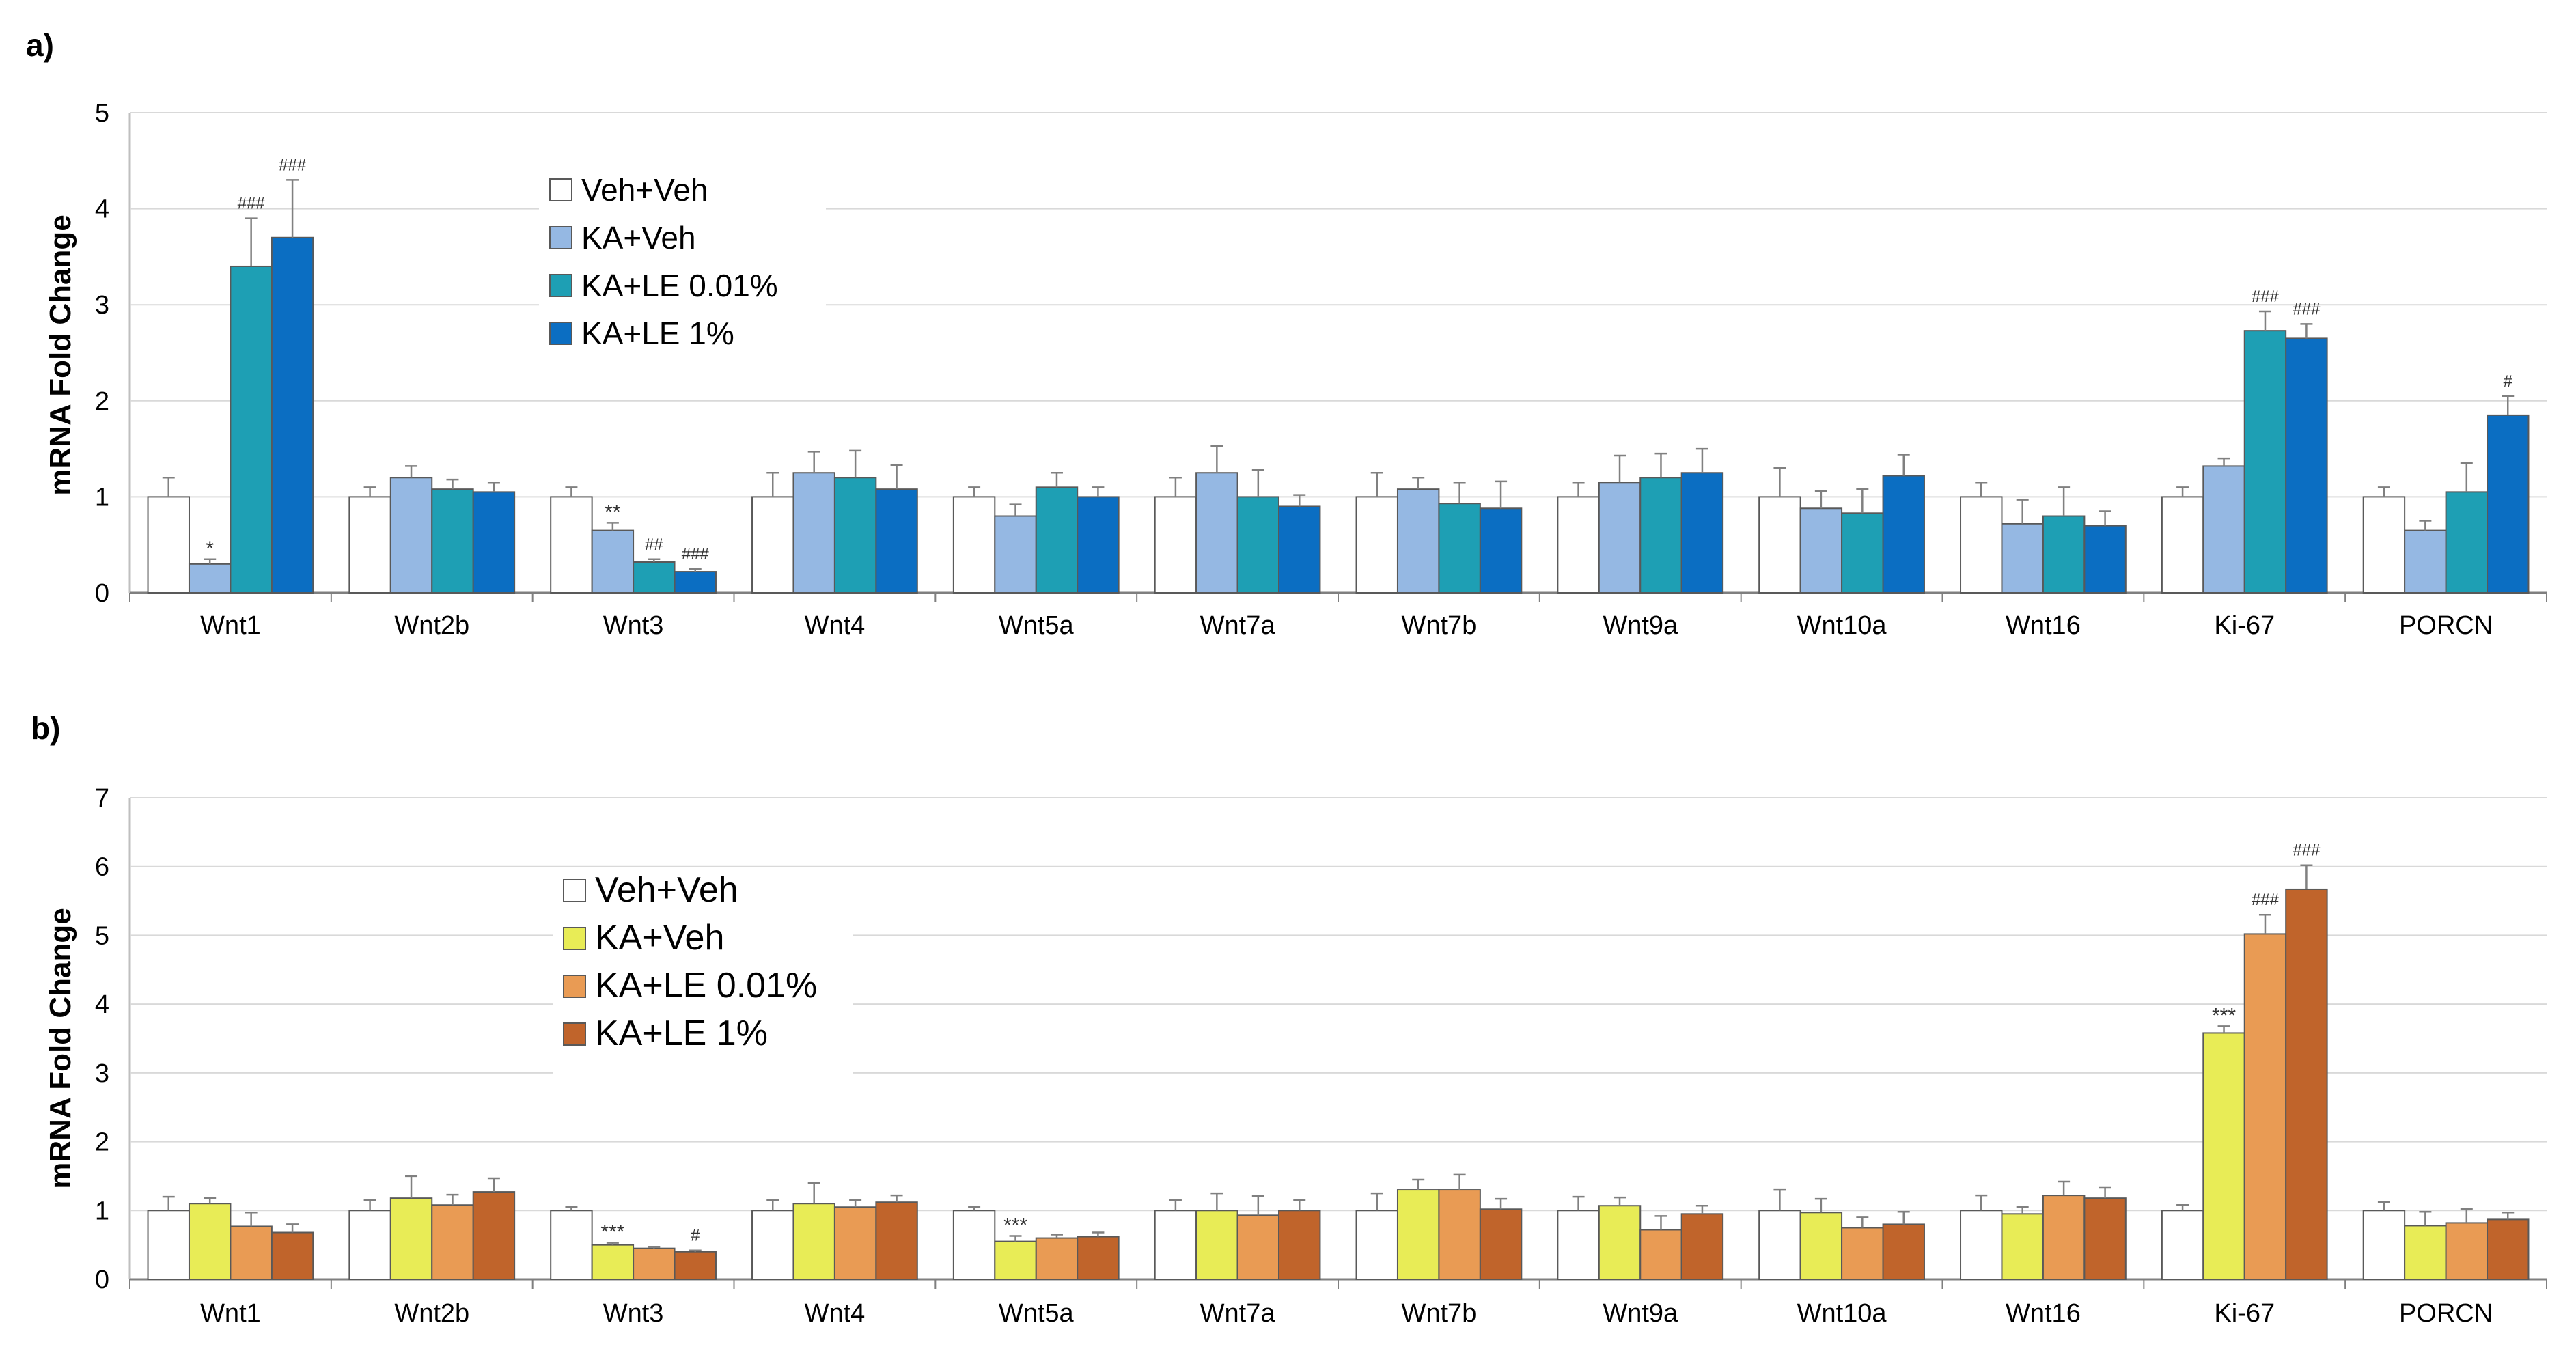  What do you see at coordinates (2446, 1313) in the screenshot?
I see `panel-b-x-tick-label: PORCN` at bounding box center [2446, 1313].